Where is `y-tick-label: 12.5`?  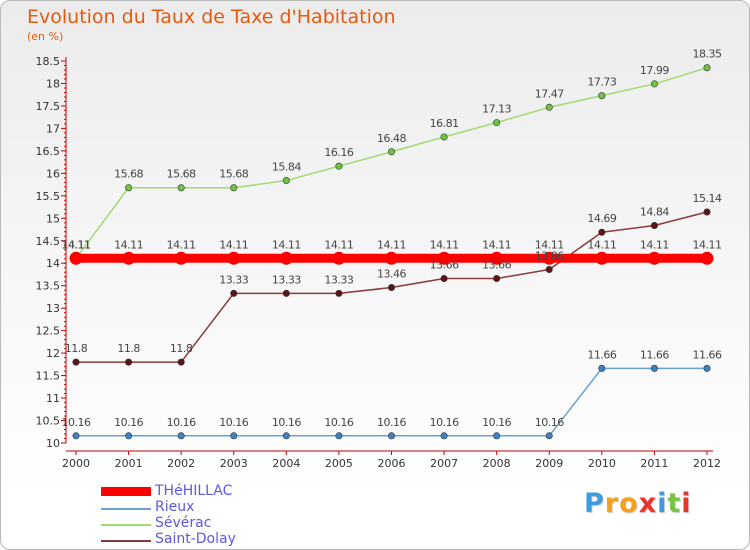 y-tick-label: 12.5 is located at coordinates (48, 331).